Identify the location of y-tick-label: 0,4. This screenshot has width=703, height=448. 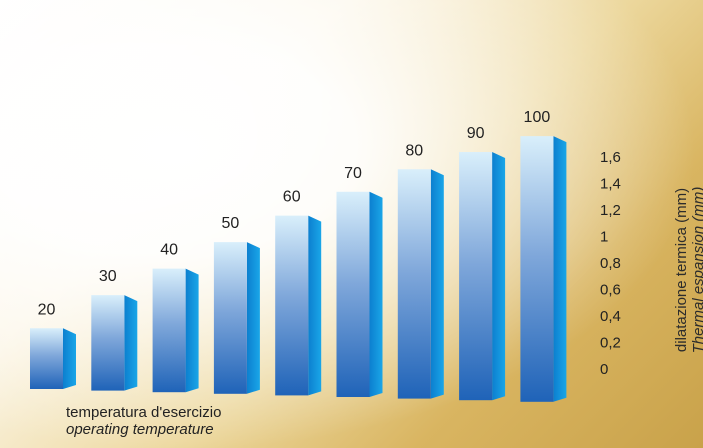
(610, 316).